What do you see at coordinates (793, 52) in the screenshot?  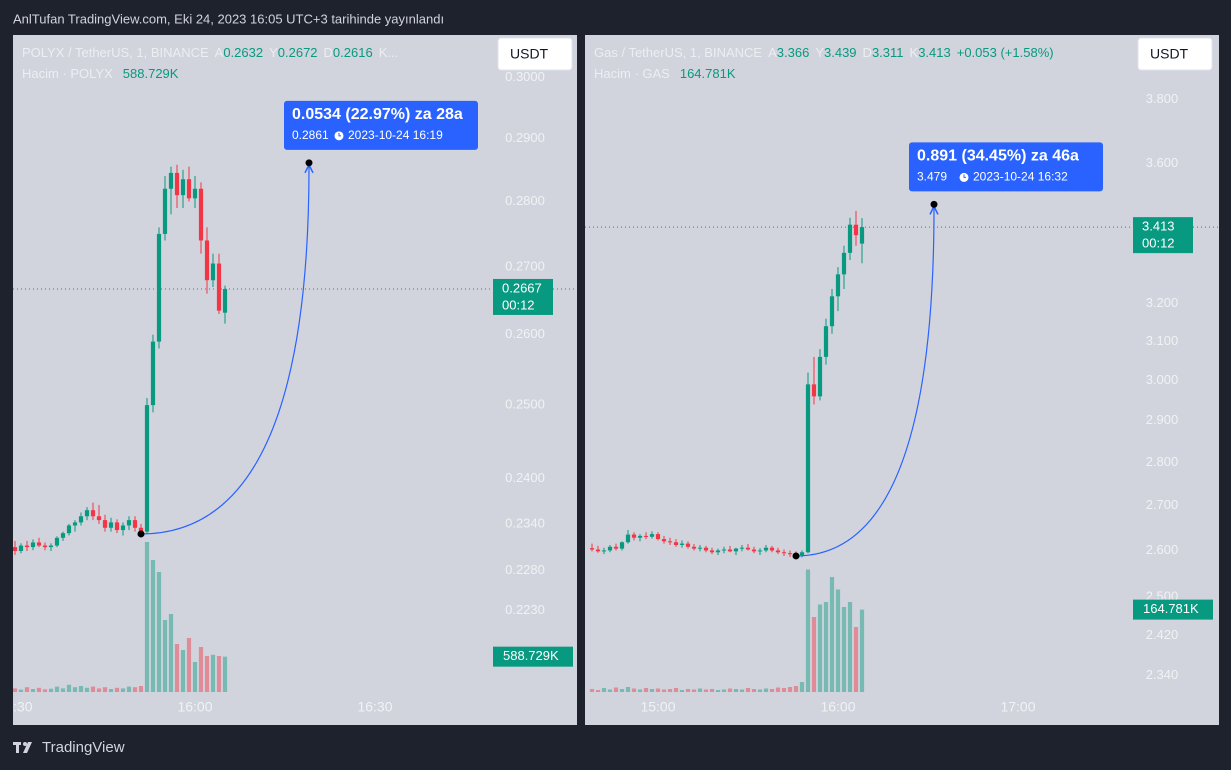 I see `legend-value: 3.366` at bounding box center [793, 52].